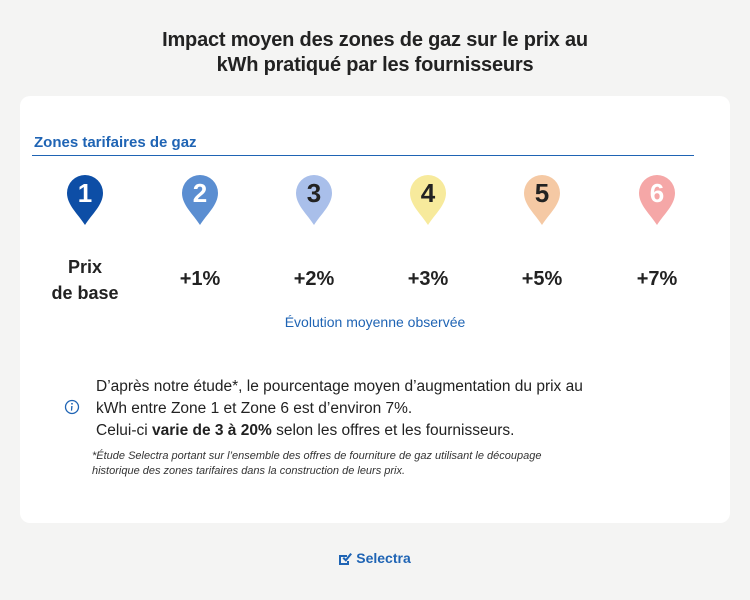 Image resolution: width=750 pixels, height=600 pixels. I want to click on info-line-3-start: Celui-ci, so click(124, 430).